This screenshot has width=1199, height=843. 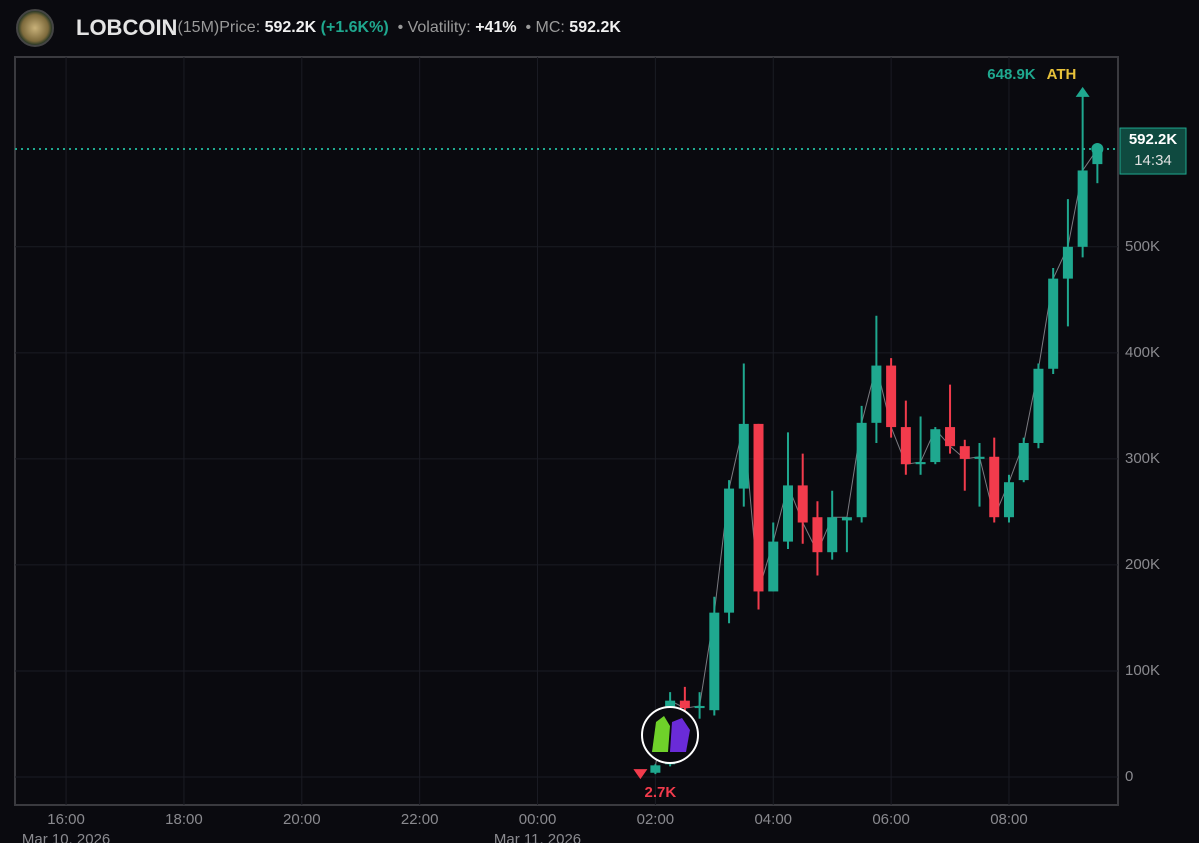 What do you see at coordinates (66, 819) in the screenshot?
I see `x-tick-label: 16:00` at bounding box center [66, 819].